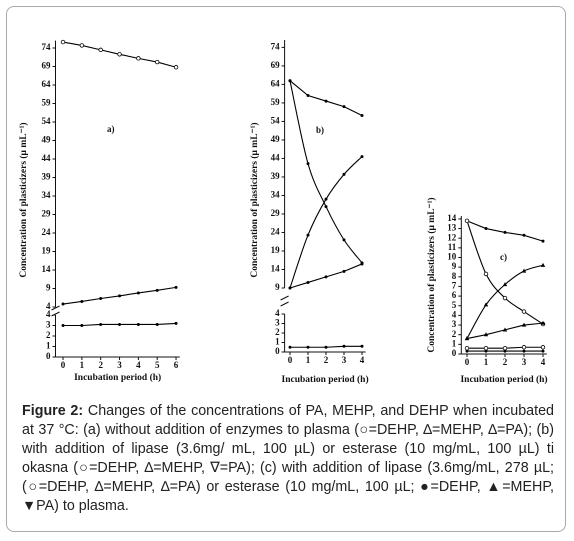  What do you see at coordinates (454, 305) in the screenshot?
I see `y-tick-label: 5` at bounding box center [454, 305].